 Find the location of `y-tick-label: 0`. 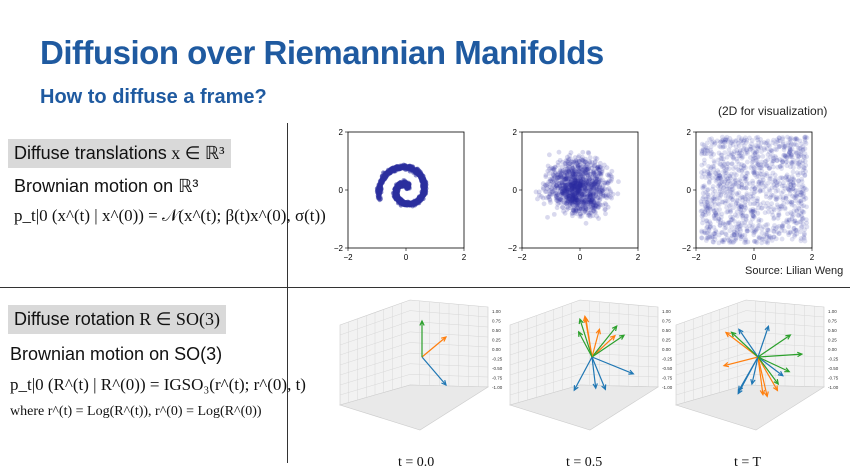

y-tick-label: 0 is located at coordinates (341, 190).